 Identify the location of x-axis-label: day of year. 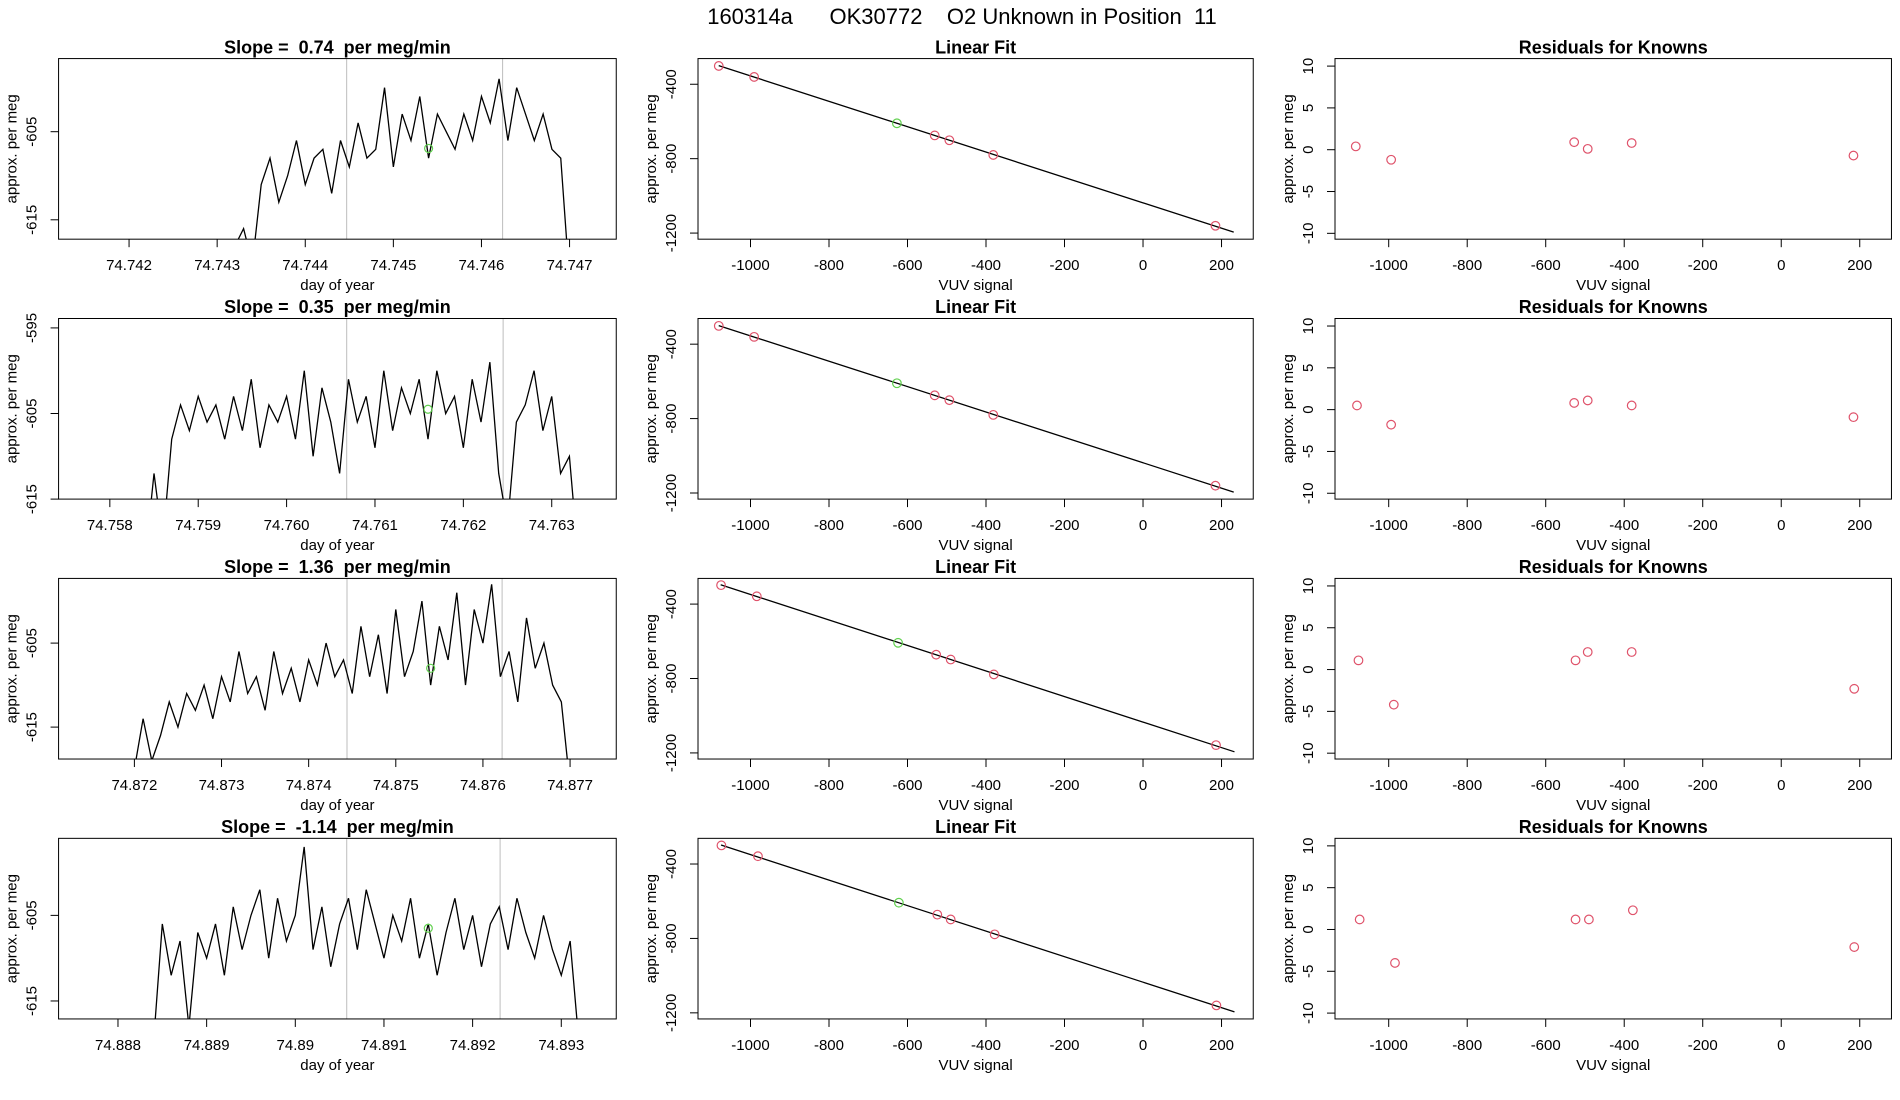
(337, 285).